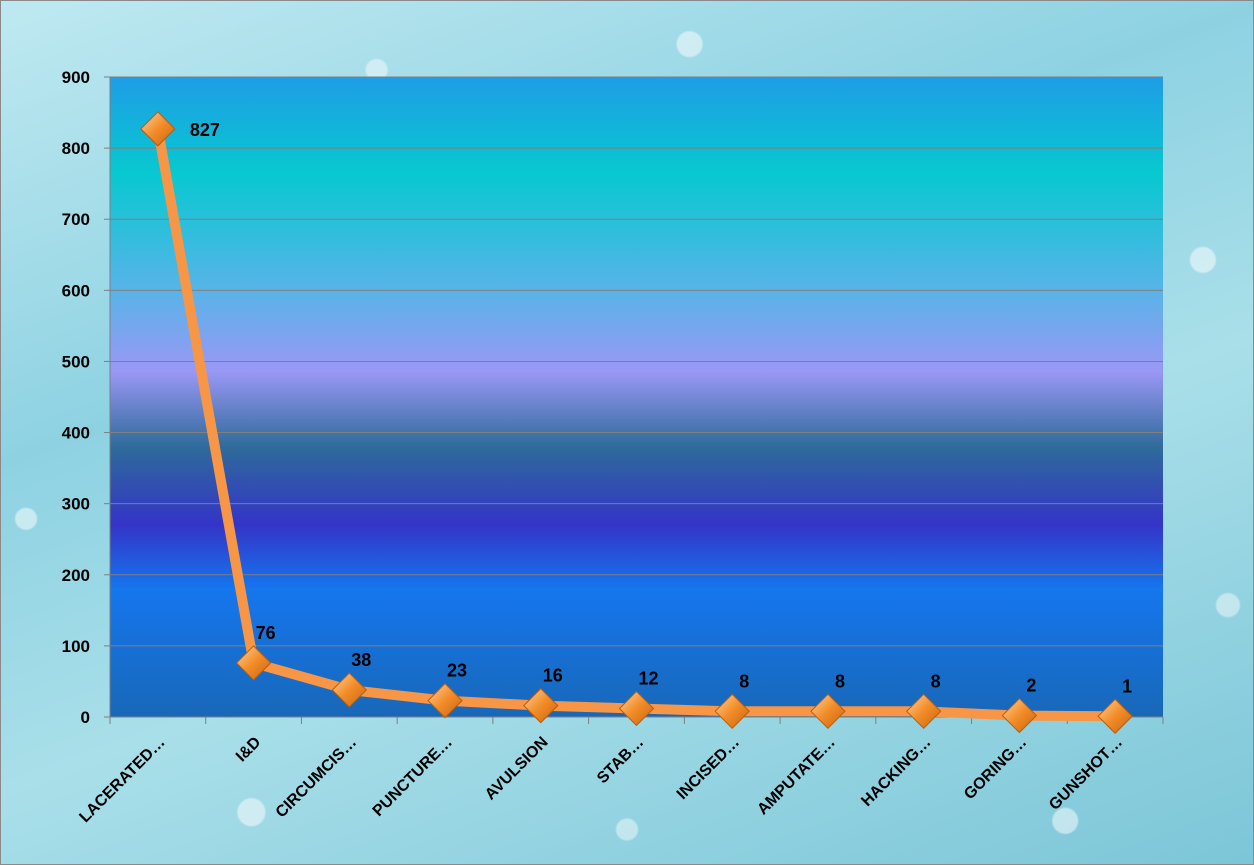 This screenshot has height=865, width=1254. I want to click on data-label: 2, so click(1031, 686).